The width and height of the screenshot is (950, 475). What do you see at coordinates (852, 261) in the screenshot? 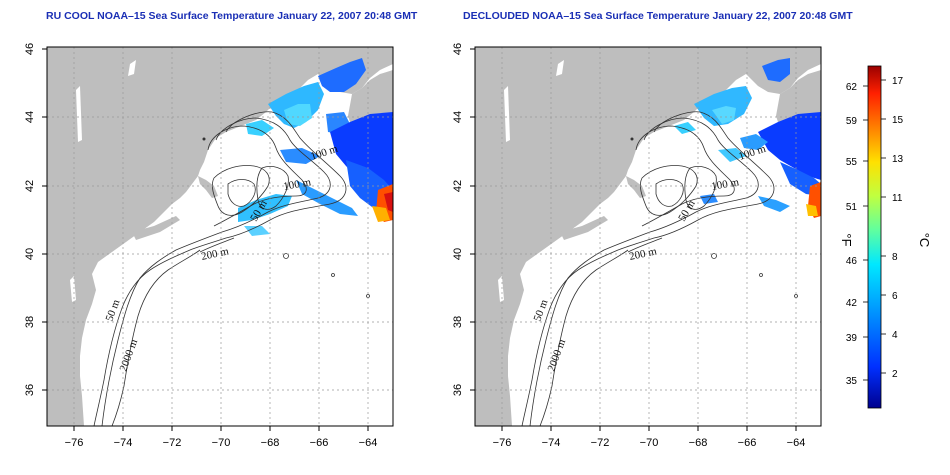
I see `fahrenheit-tick-label: 46` at bounding box center [852, 261].